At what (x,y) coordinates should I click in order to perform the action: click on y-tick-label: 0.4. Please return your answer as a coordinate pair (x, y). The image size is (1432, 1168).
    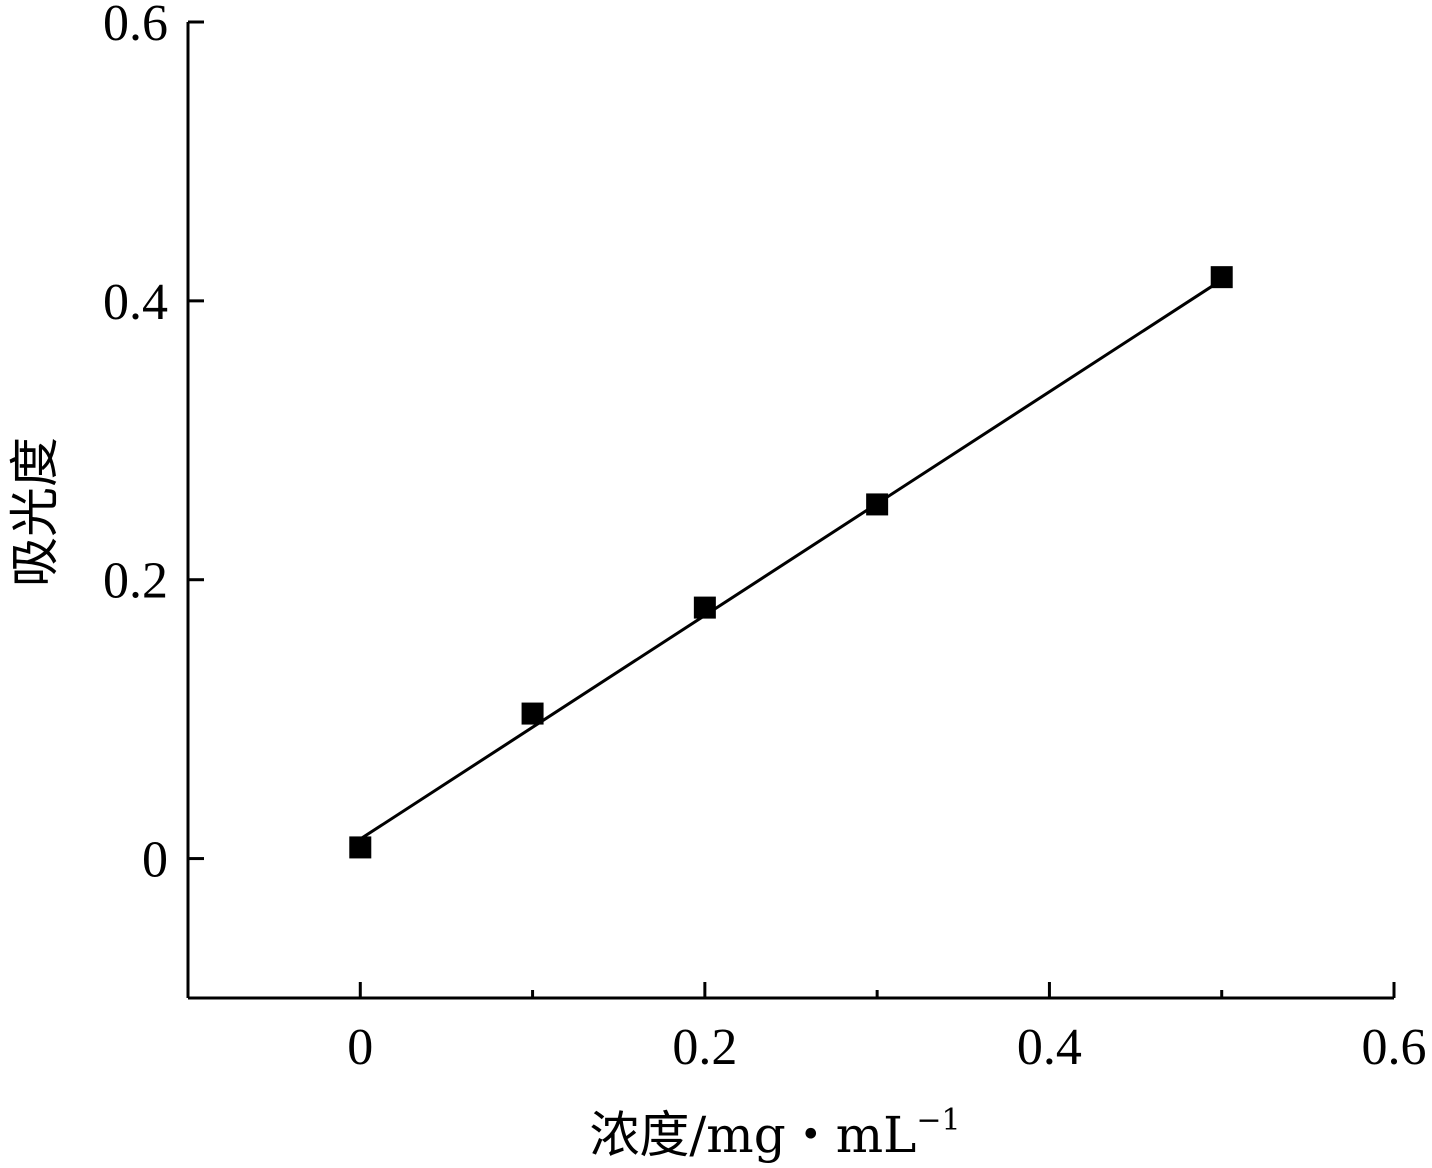
    Looking at the image, I should click on (135, 302).